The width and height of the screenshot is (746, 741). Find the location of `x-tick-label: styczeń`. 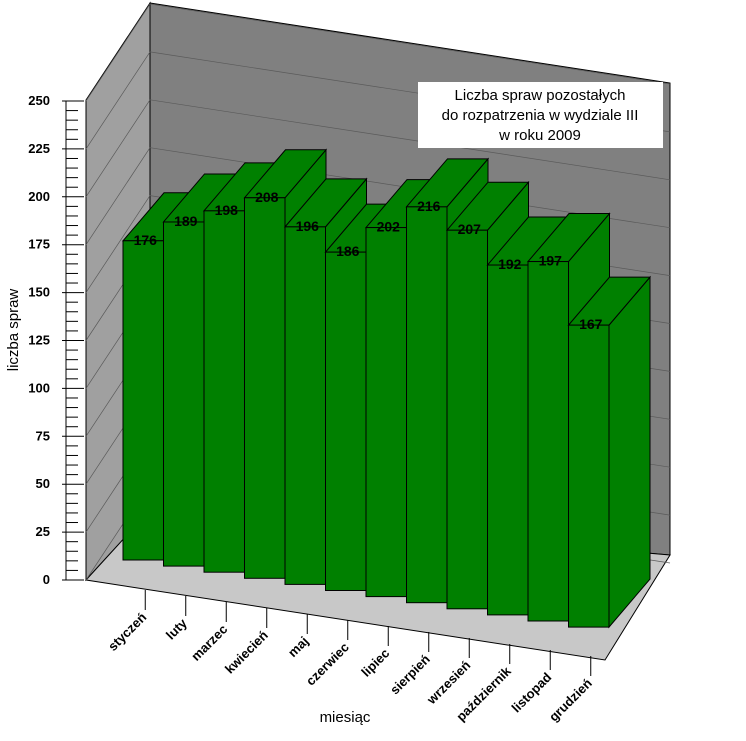

x-tick-label: styczeń is located at coordinates (127, 631).